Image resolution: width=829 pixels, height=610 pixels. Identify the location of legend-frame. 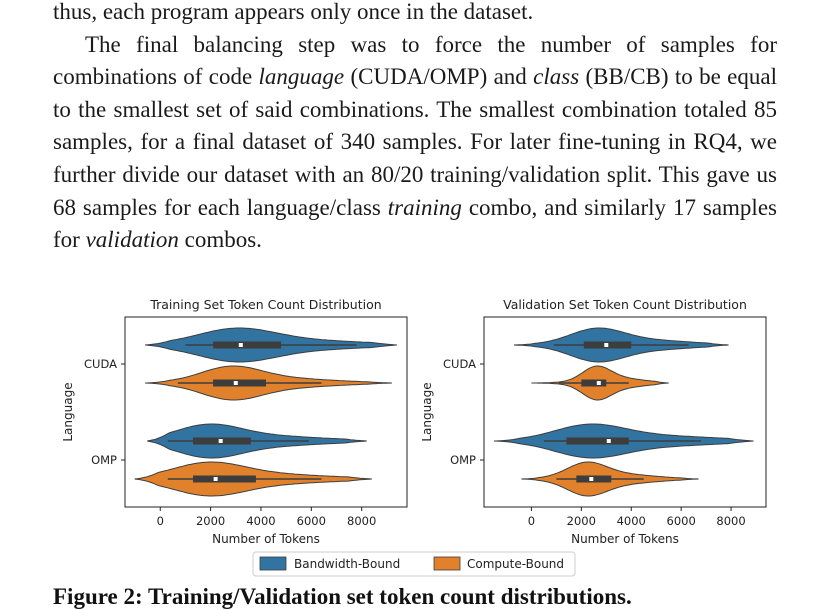
(414, 564).